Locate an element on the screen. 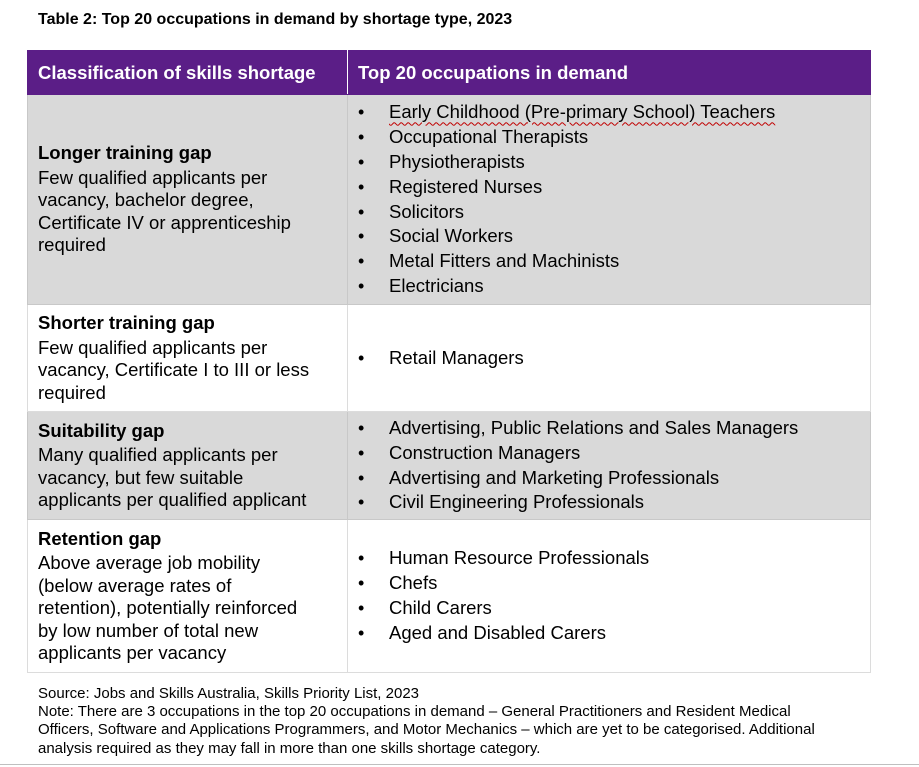 This screenshot has width=919, height=767. occupation-item: • Civil Engineering Professionals is located at coordinates (614, 502).